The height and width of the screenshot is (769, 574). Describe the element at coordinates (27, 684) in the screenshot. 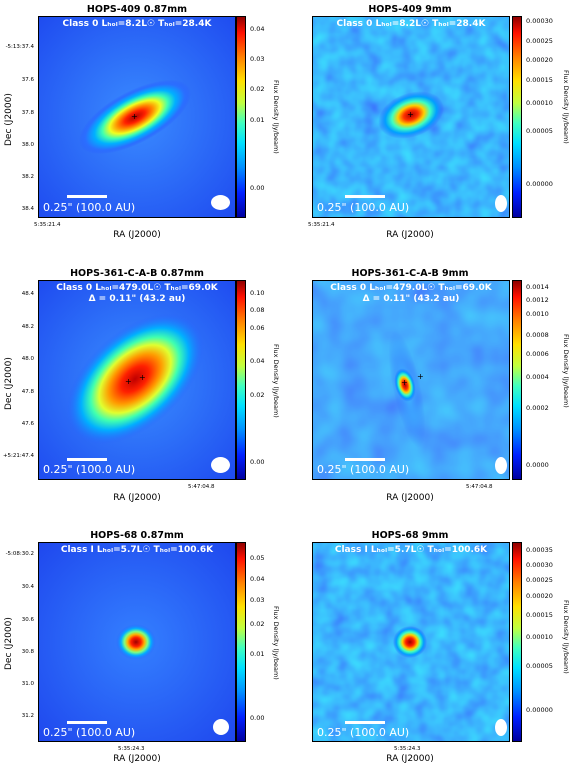

I see `y-tick: 31.0` at that location.